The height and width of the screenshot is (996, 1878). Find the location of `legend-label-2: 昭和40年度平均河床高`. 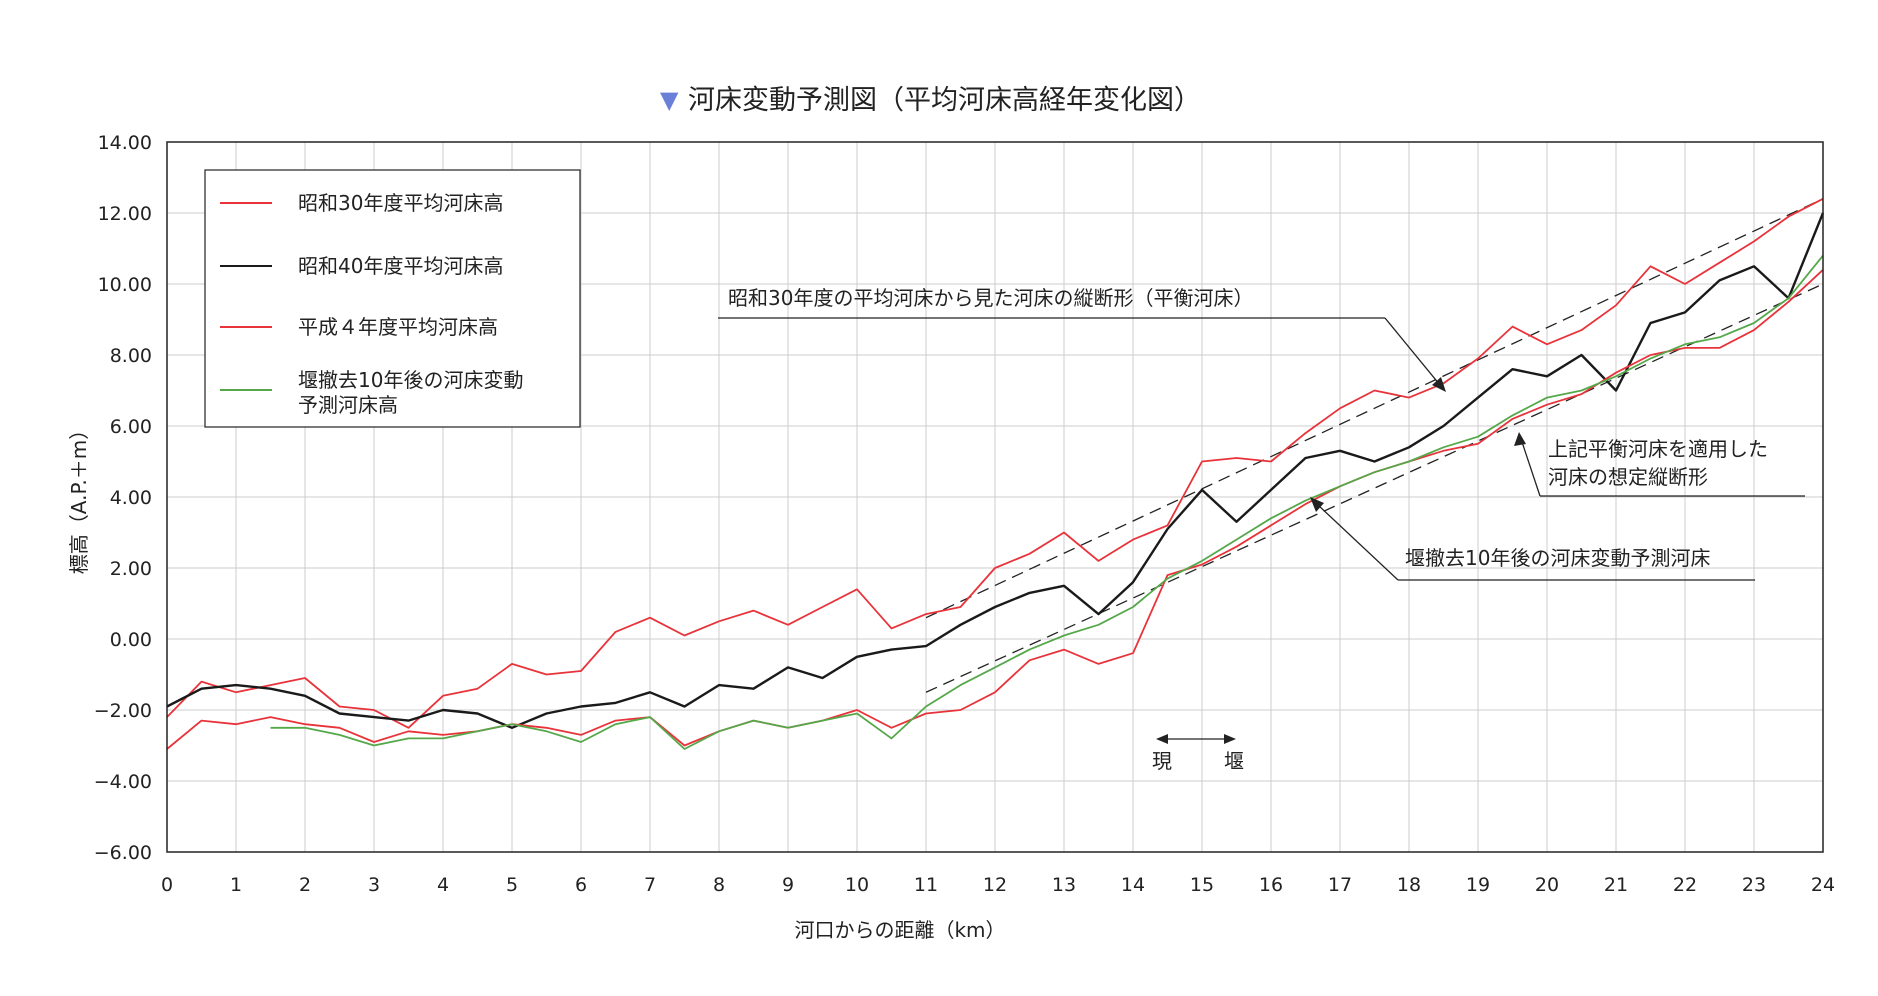

legend-label-2: 昭和40年度平均河床高 is located at coordinates (400, 266).